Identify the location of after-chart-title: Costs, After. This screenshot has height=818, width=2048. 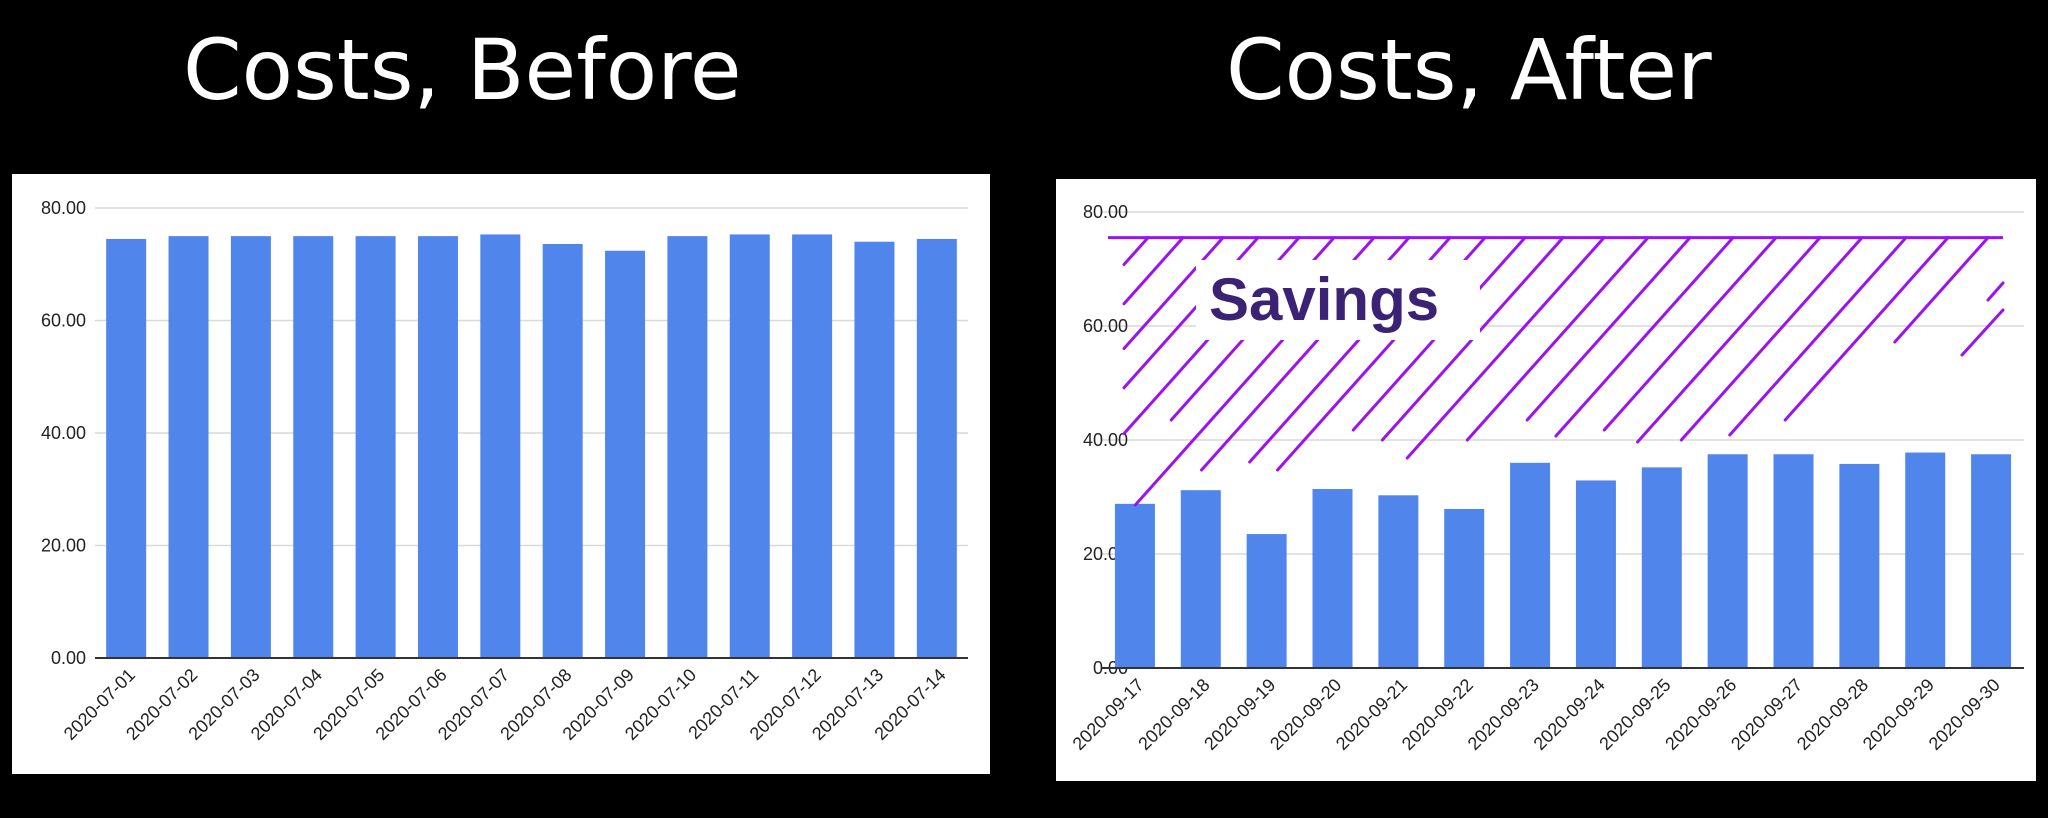
(1469, 70).